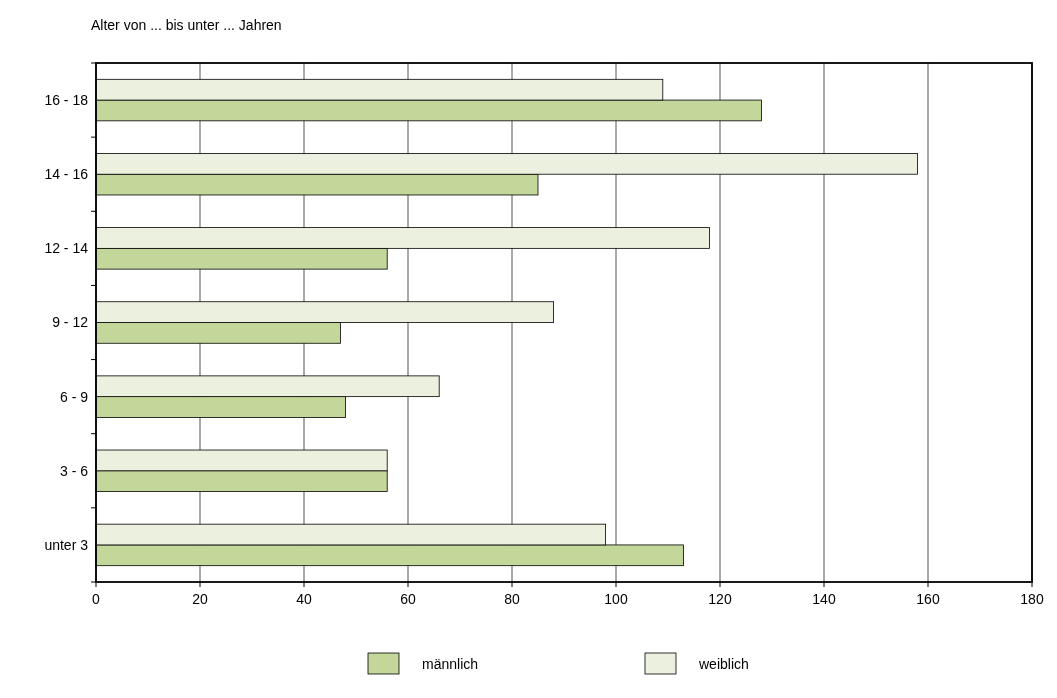  What do you see at coordinates (304, 599) in the screenshot?
I see `x-tick-label: 40` at bounding box center [304, 599].